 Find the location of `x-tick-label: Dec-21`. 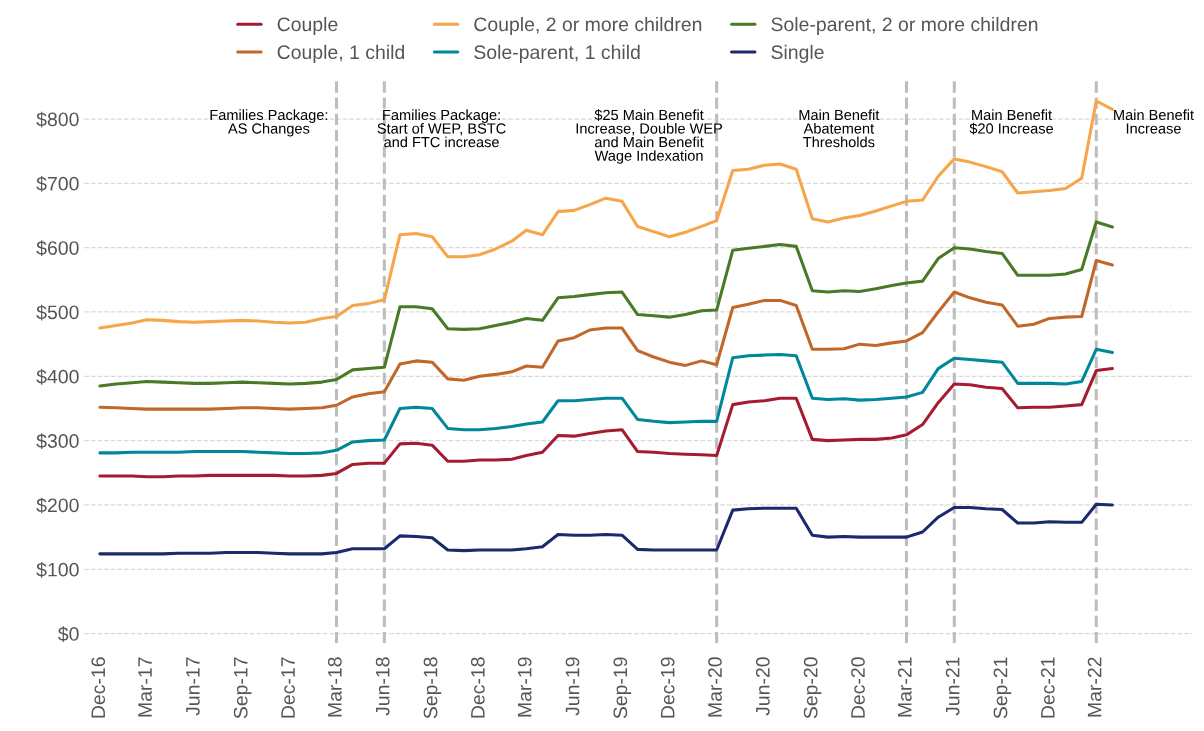

x-tick-label: Dec-21 is located at coordinates (1047, 687).